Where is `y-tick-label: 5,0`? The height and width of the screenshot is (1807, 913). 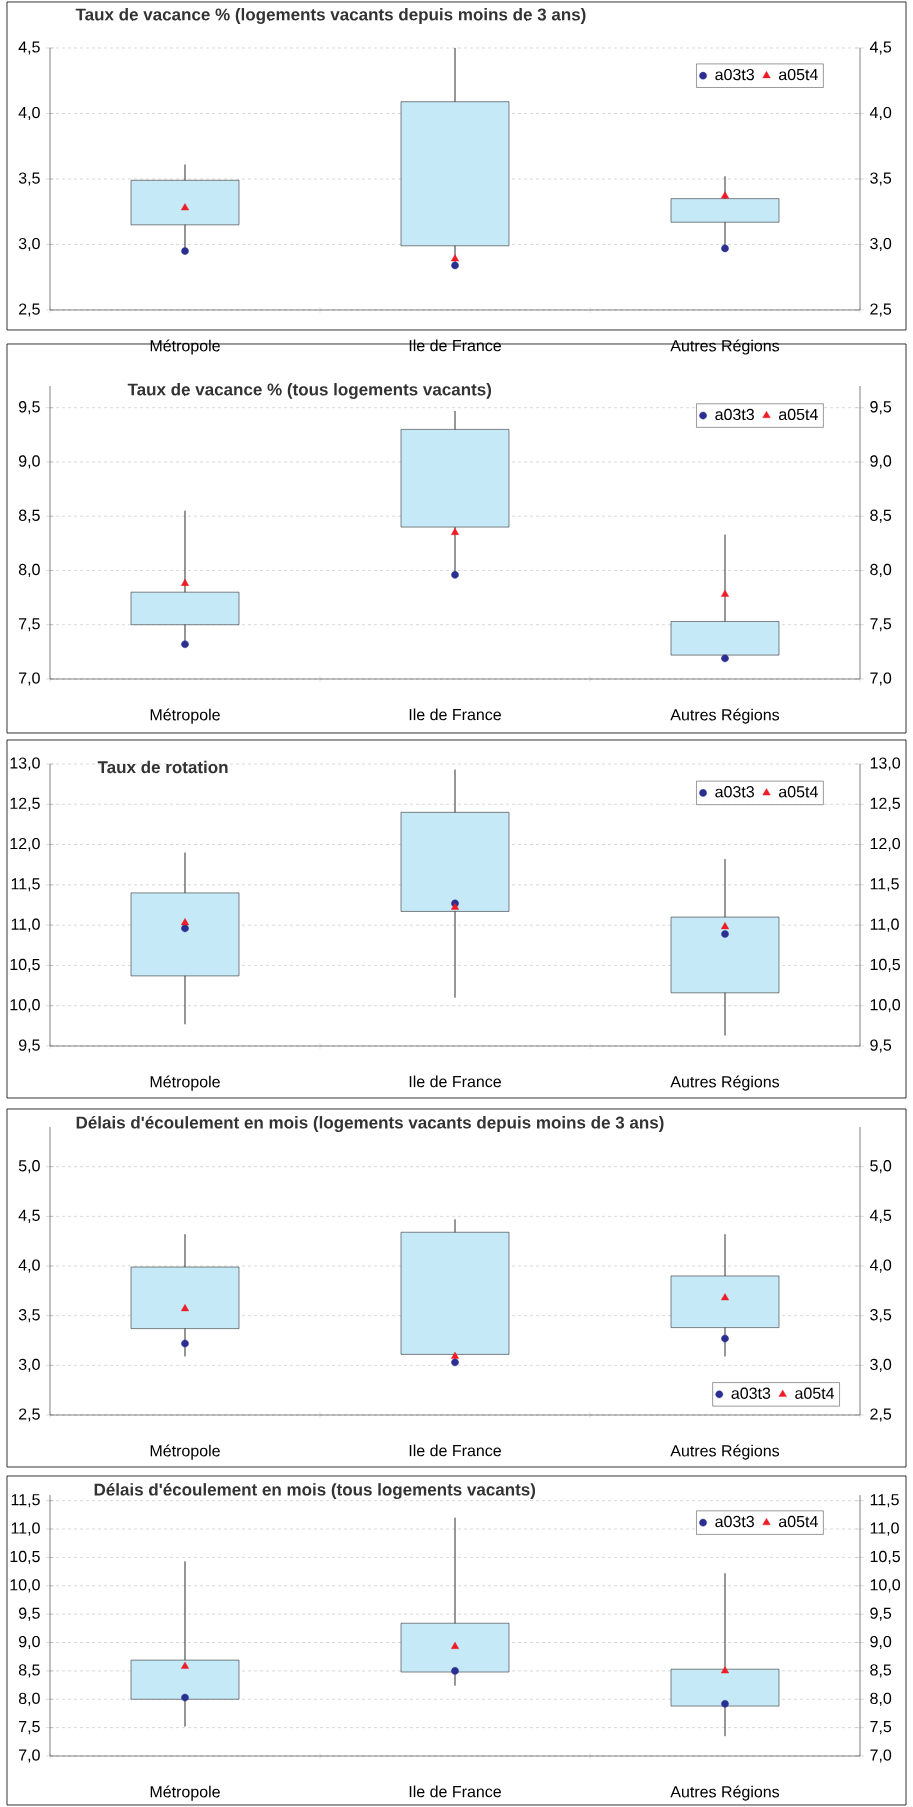 y-tick-label: 5,0 is located at coordinates (29, 1167).